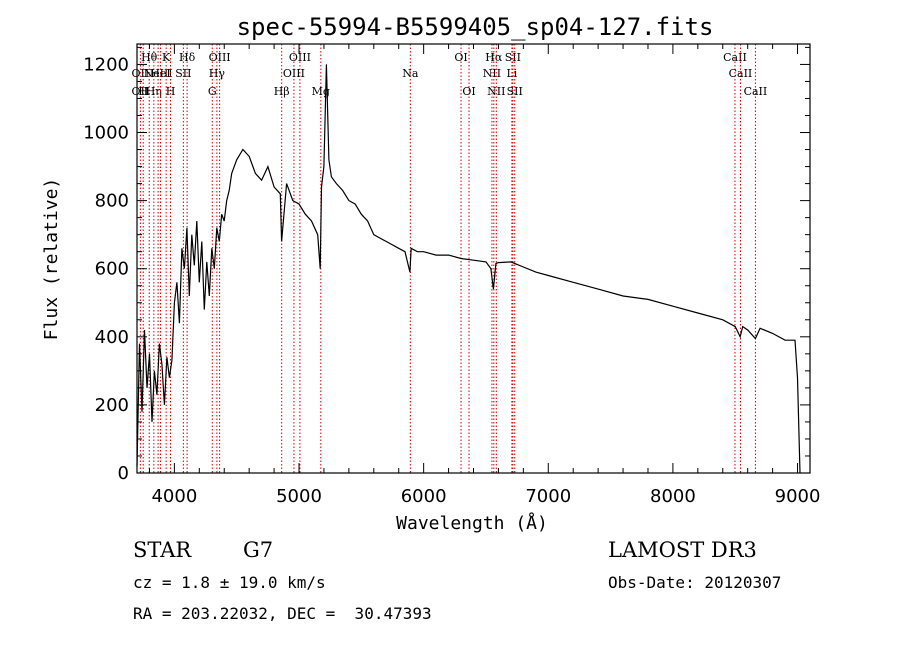 The height and width of the screenshot is (649, 900). I want to click on chart-title: spec-55994-B5599405_sp04-127.fits, so click(475, 27).